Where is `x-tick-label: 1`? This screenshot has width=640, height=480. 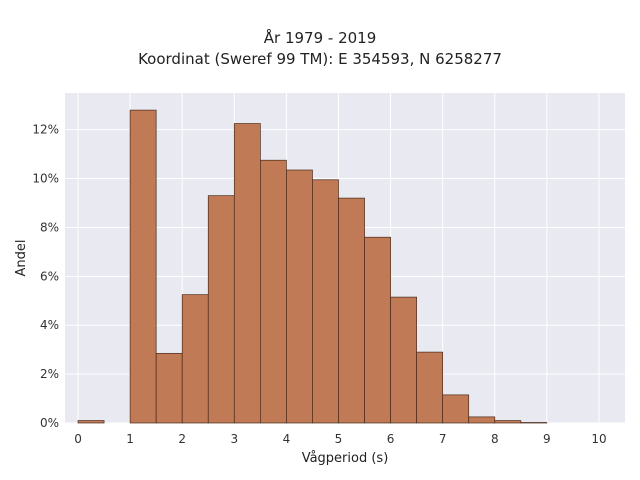
x-tick-label: 1 is located at coordinates (130, 439).